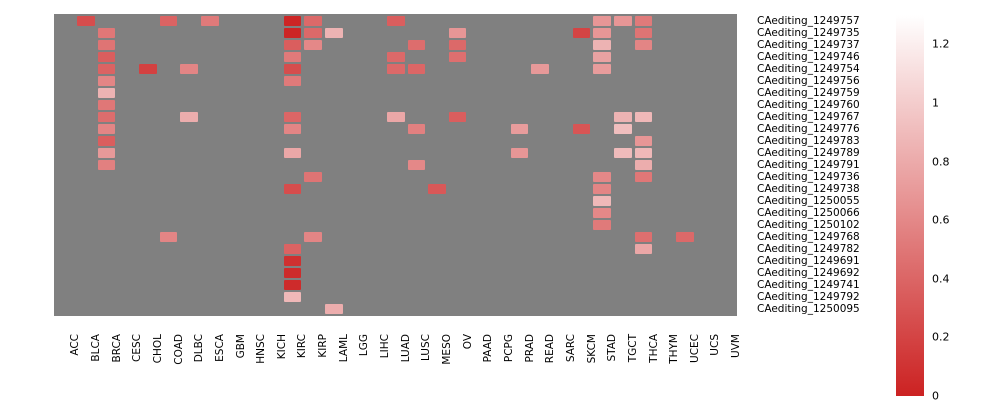 The height and width of the screenshot is (411, 1003). I want to click on column-label: PCPG, so click(508, 348).